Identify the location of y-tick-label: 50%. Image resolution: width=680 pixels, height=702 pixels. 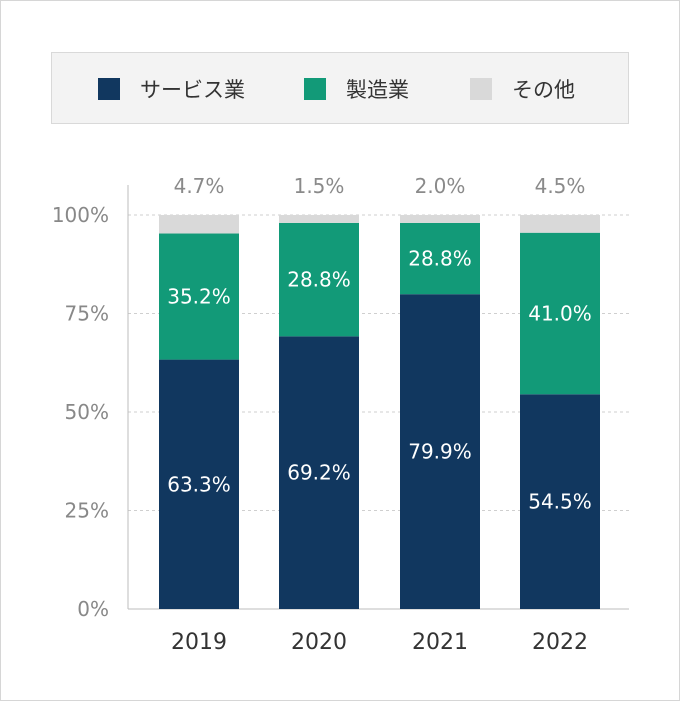
(87, 412).